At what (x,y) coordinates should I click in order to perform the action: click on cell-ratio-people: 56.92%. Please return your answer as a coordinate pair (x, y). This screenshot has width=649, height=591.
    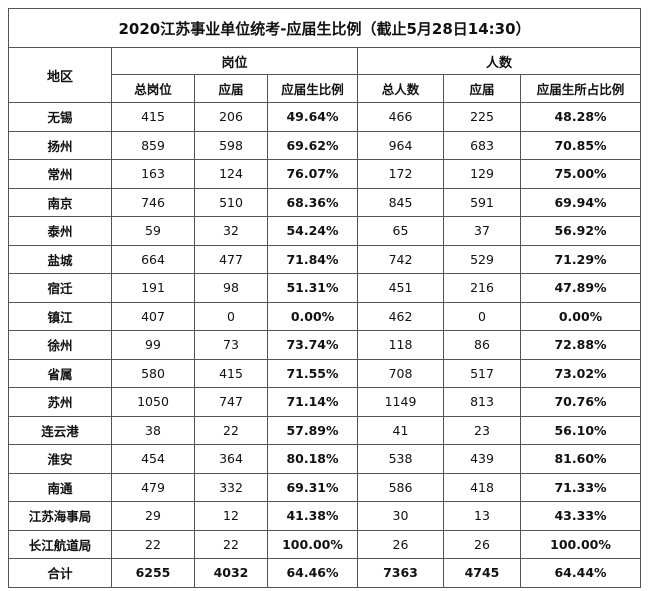
    Looking at the image, I should click on (580, 231).